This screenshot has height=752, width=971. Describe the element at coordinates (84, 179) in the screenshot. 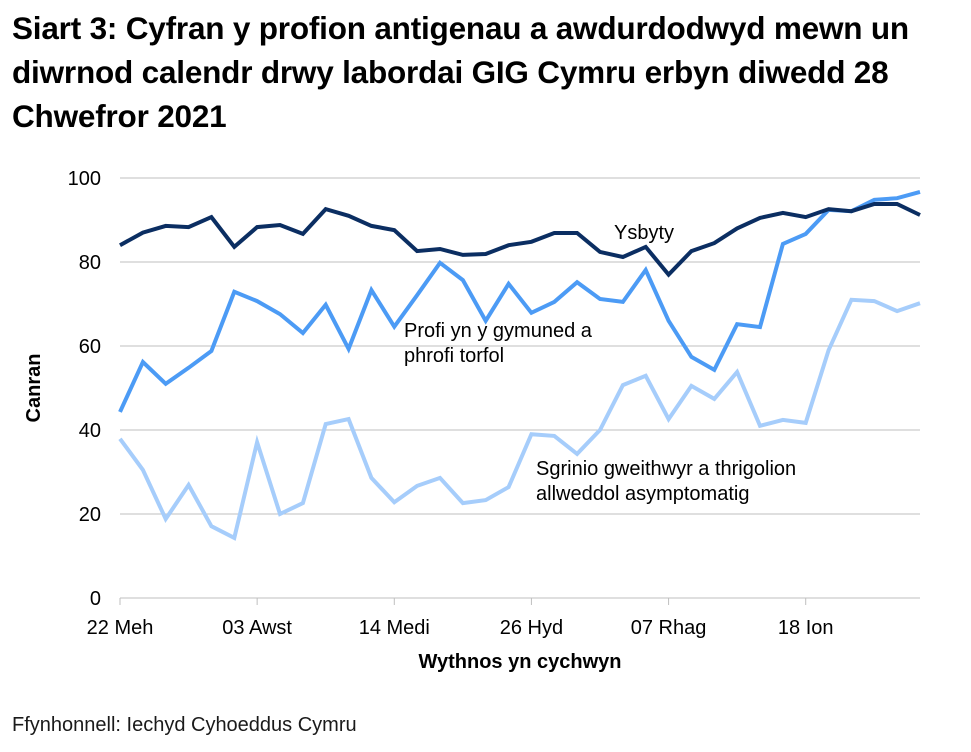

I see `y-tick-label: 100` at that location.